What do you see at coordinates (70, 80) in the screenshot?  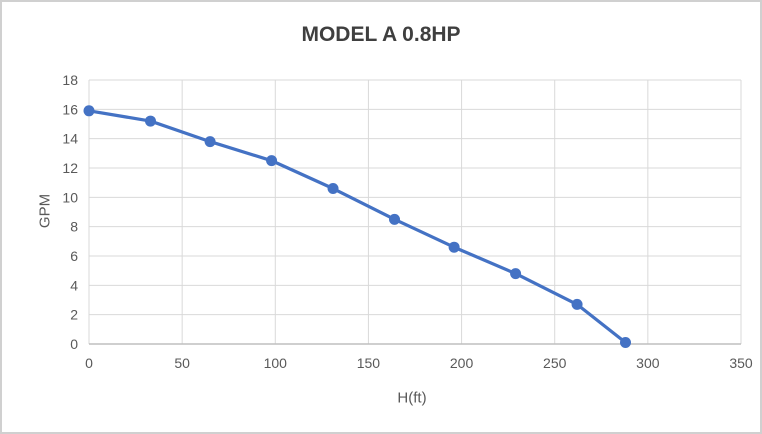 I see `y-tick-label: 18` at bounding box center [70, 80].